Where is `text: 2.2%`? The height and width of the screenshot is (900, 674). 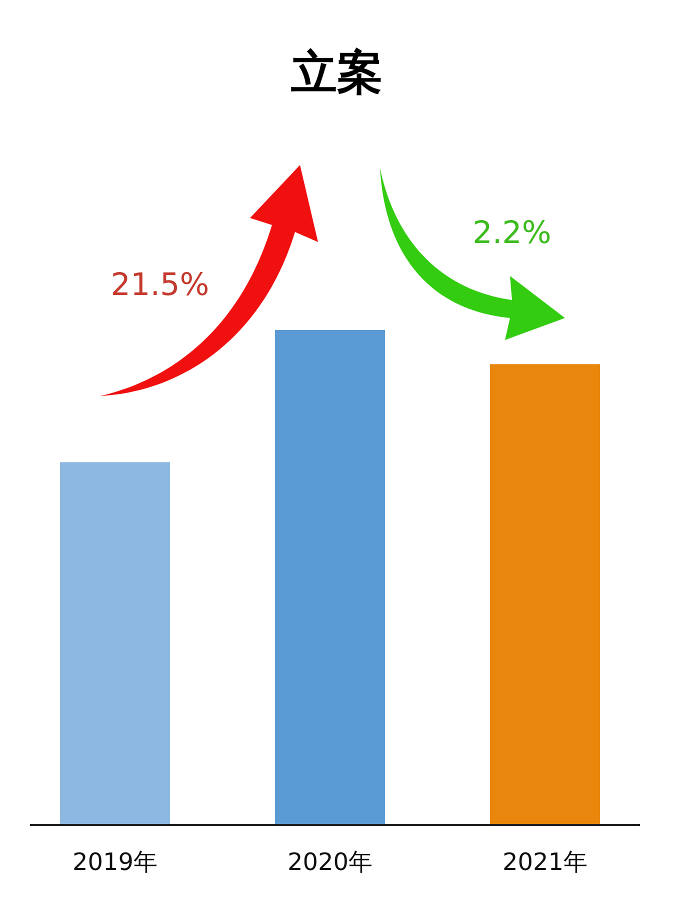
text: 2.2% is located at coordinates (512, 233).